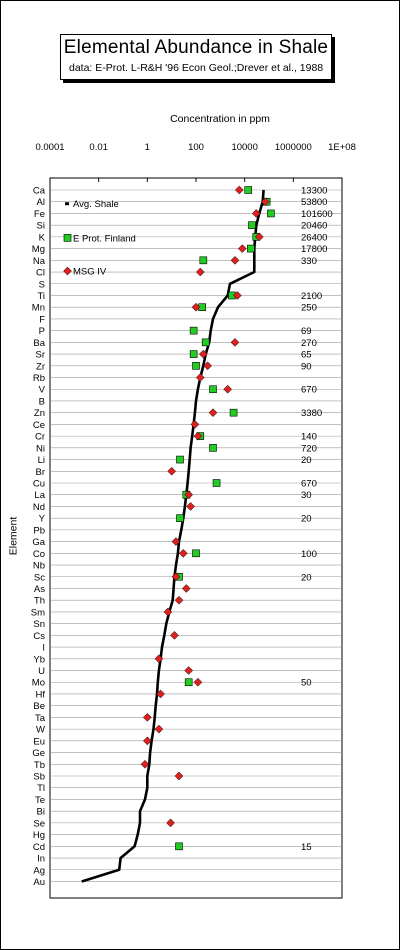  What do you see at coordinates (39, 847) in the screenshot?
I see `y-tick-label: Cd` at bounding box center [39, 847].